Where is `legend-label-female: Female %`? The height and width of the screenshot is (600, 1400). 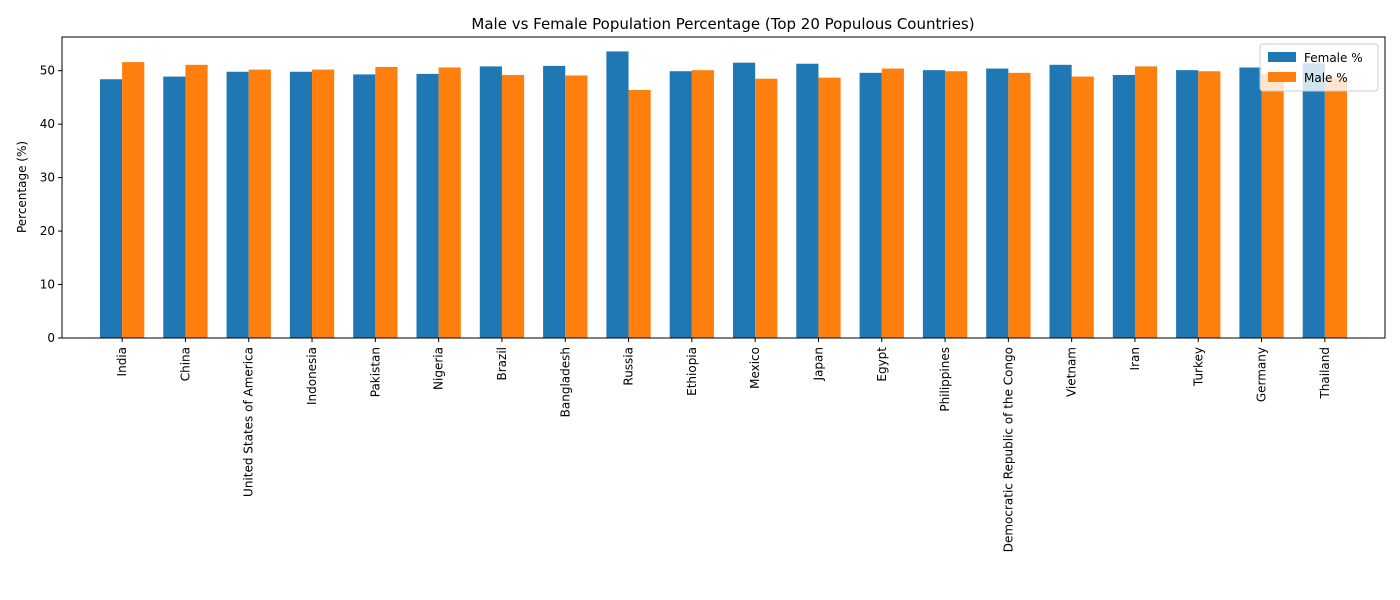 legend-label-female: Female % is located at coordinates (1333, 58).